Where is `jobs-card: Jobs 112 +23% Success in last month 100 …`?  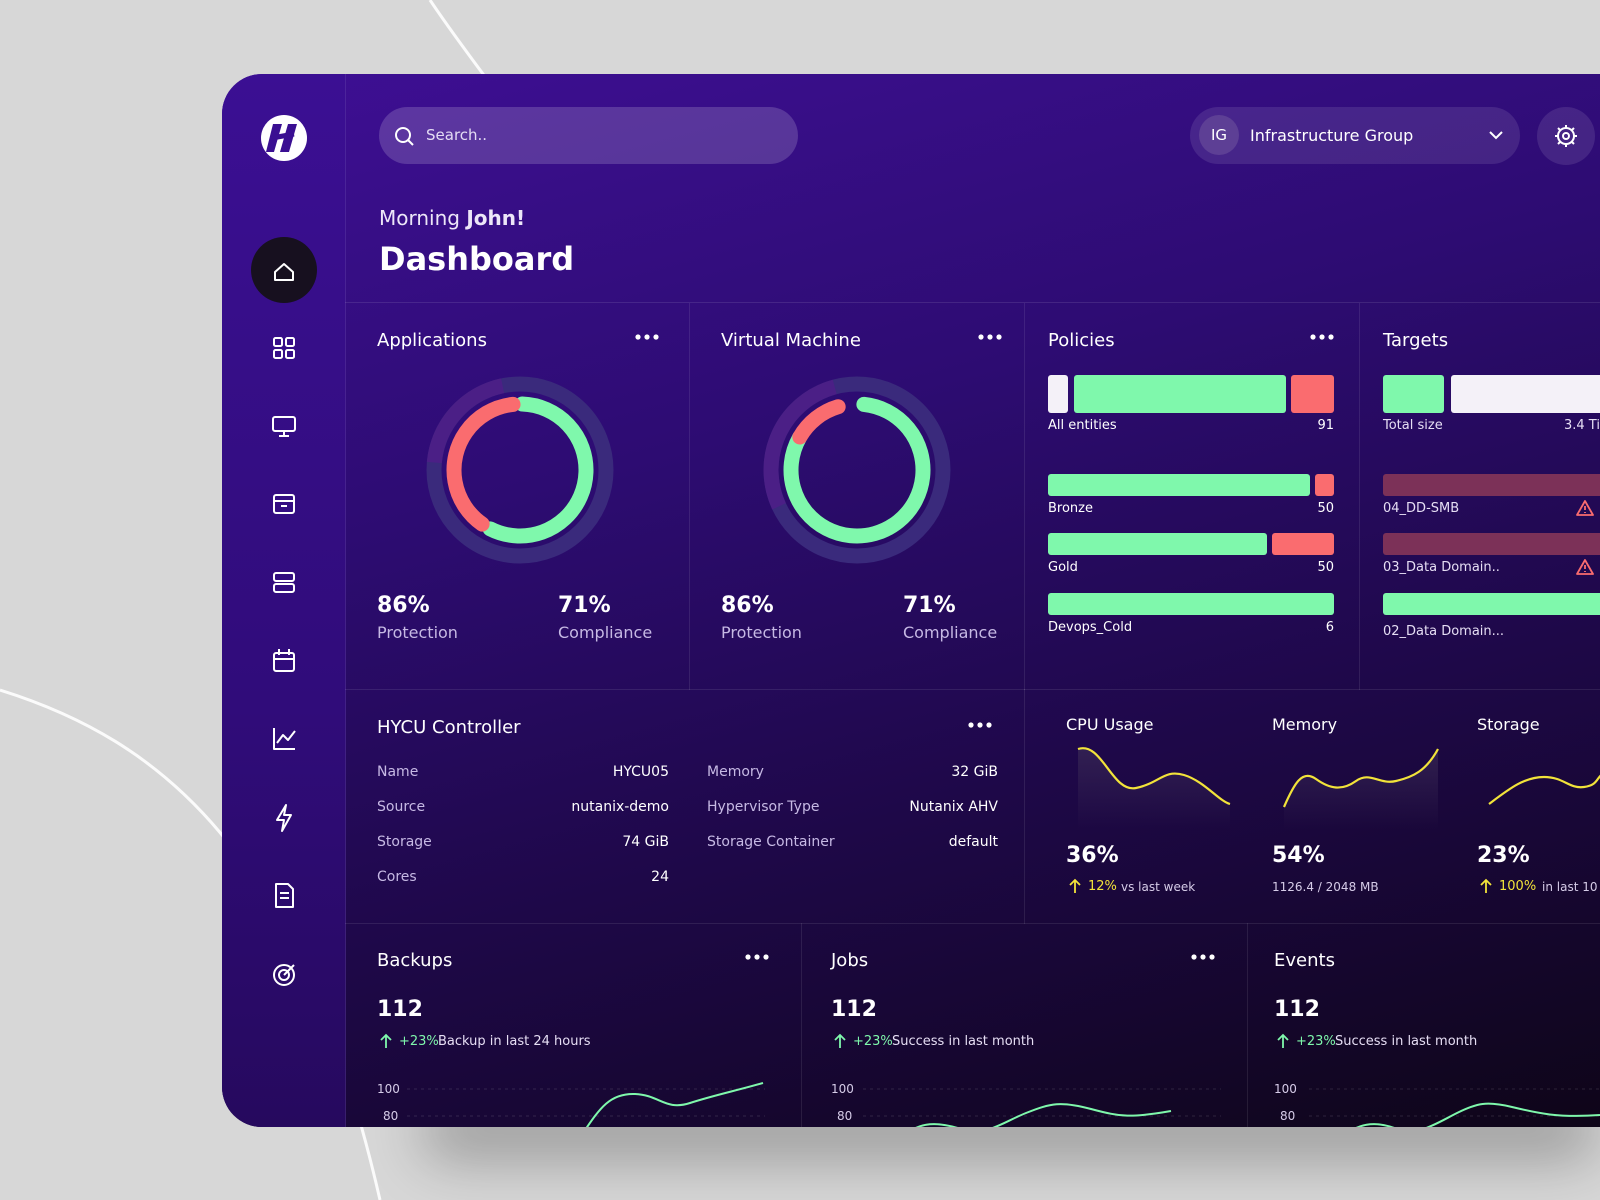 jobs-card: Jobs 112 +23% Success in last month 100 … is located at coordinates (1024, 1025).